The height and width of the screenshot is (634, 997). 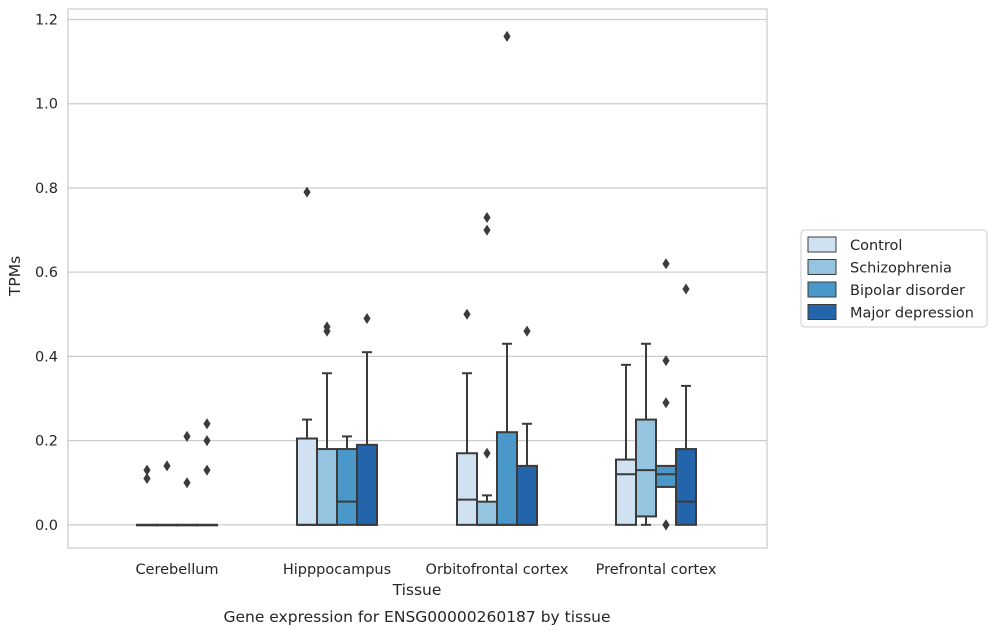 I want to click on x-tick-label: Hipppocampus, so click(x=337, y=570).